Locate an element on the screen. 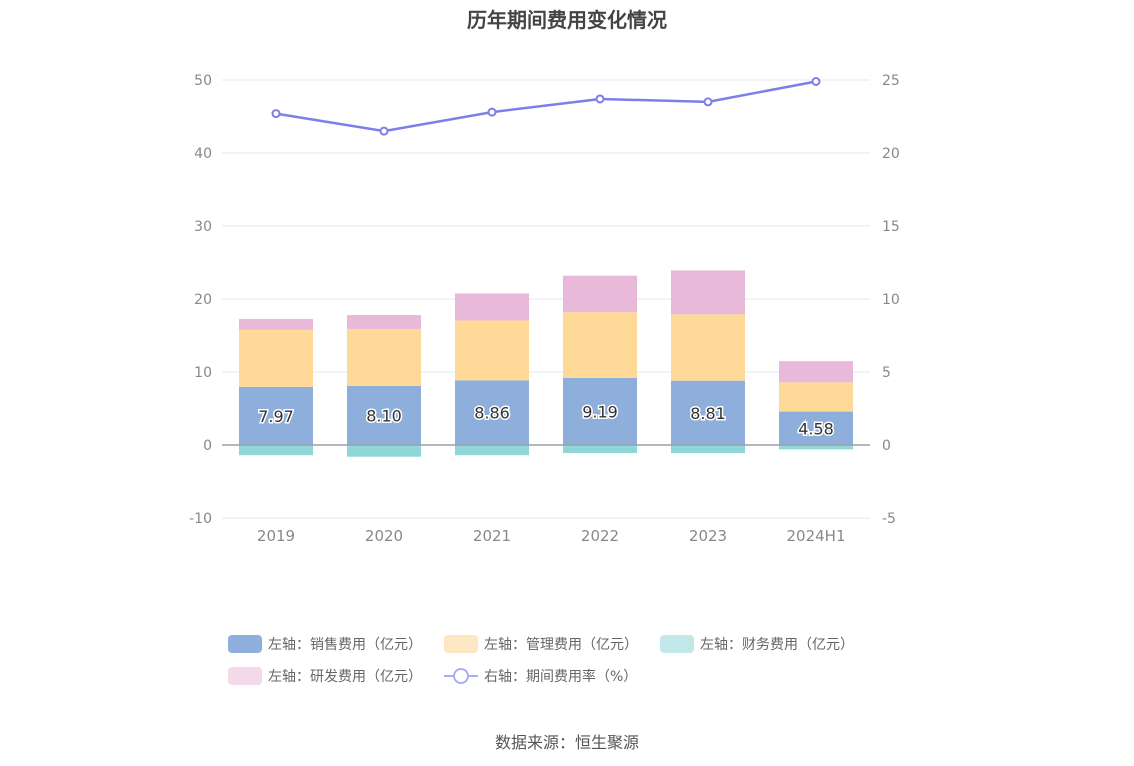 The image size is (1134, 766). data-label-sales: 7.97 is located at coordinates (276, 416).